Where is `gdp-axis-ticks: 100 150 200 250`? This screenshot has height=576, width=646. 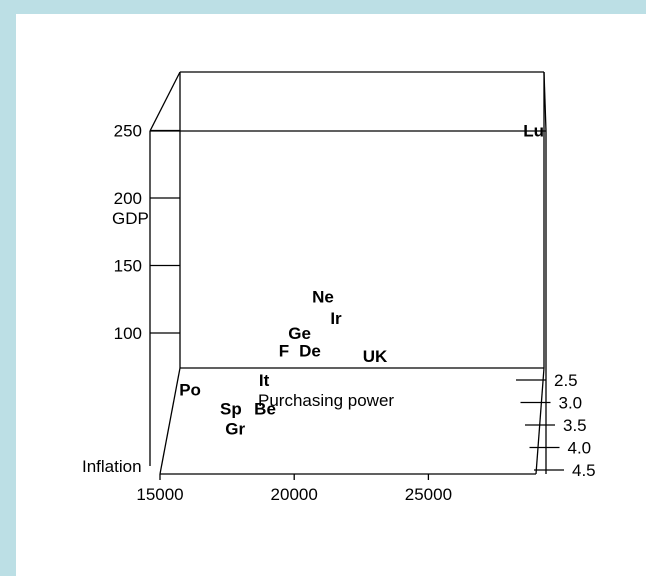 gdp-axis-ticks: 100 150 200 250 is located at coordinates (147, 233).